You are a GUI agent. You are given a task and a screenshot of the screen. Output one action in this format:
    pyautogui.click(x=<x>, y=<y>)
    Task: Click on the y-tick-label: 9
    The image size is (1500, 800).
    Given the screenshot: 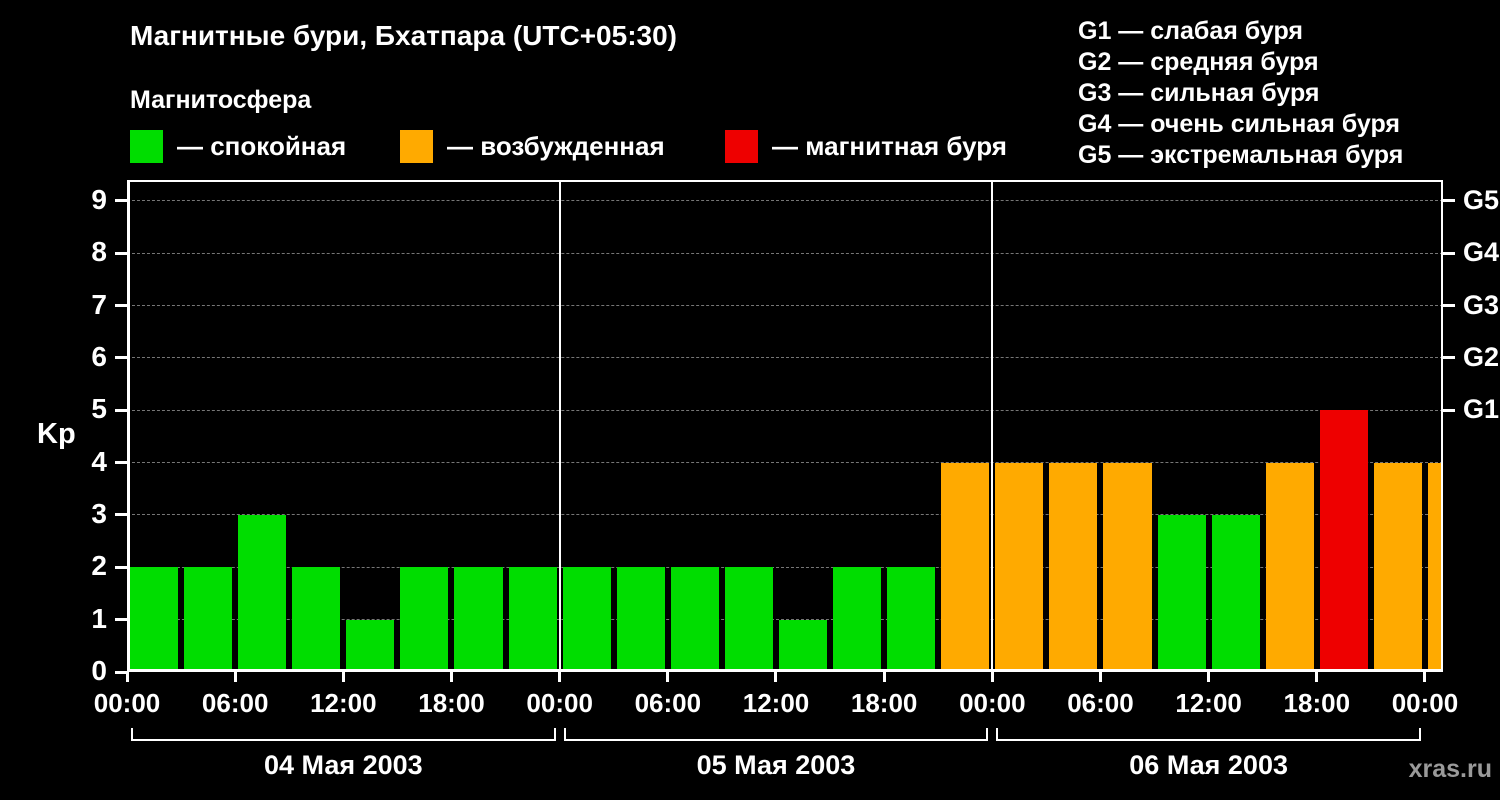 What is the action you would take?
    pyautogui.click(x=99, y=199)
    